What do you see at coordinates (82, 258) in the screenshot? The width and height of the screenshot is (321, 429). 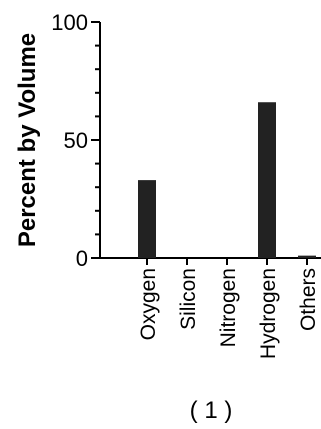 I see `y-tick-label: 0` at bounding box center [82, 258].